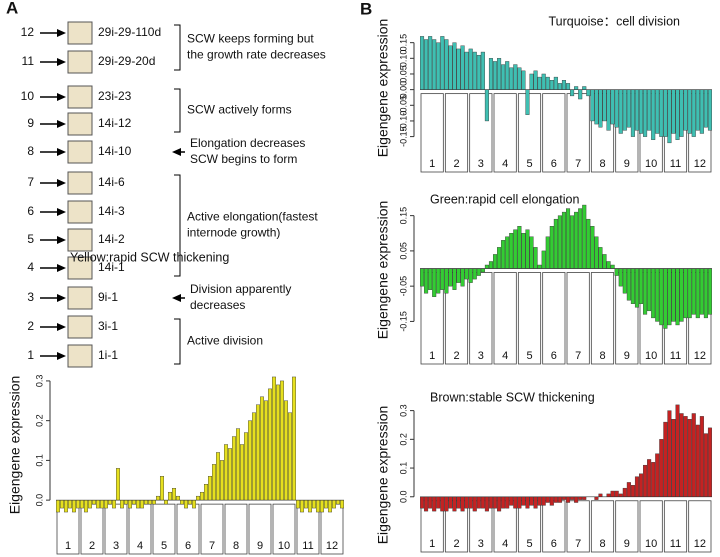 The width and height of the screenshot is (720, 557). What do you see at coordinates (111, 182) in the screenshot?
I see `stage-code: 14i-6` at bounding box center [111, 182].